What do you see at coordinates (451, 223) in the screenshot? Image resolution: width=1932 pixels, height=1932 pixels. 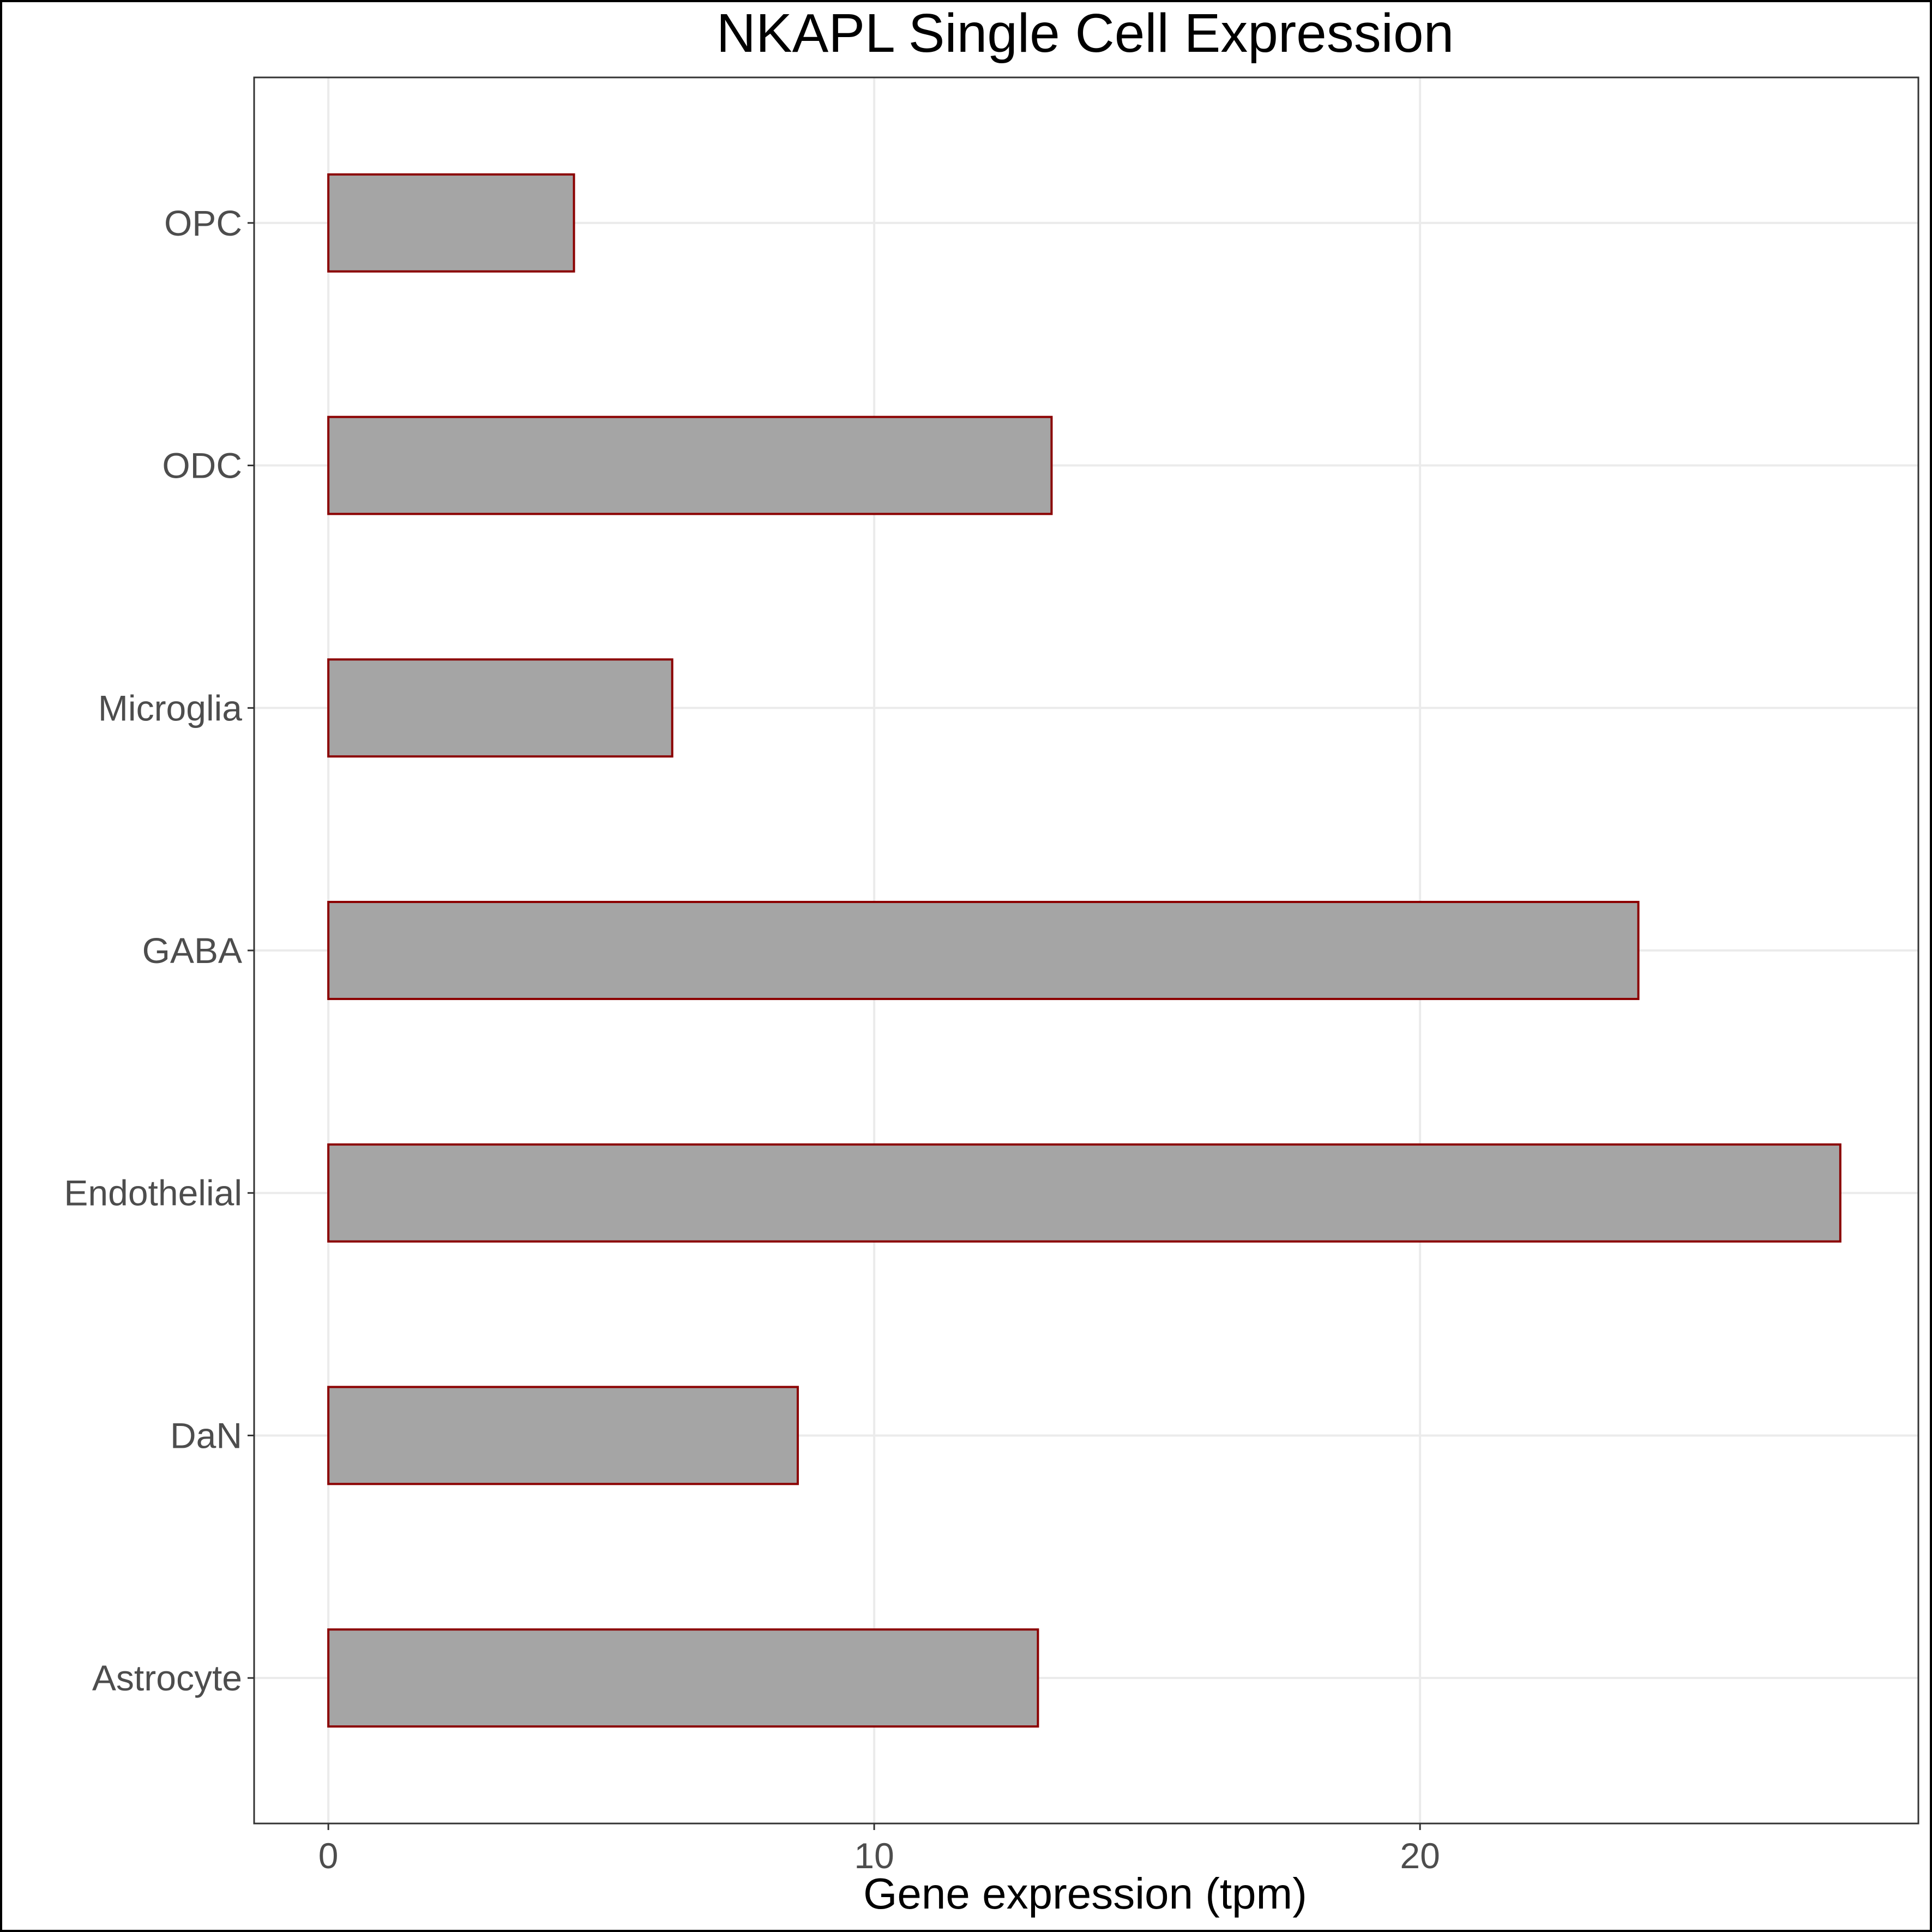 I see `bar-opc` at bounding box center [451, 223].